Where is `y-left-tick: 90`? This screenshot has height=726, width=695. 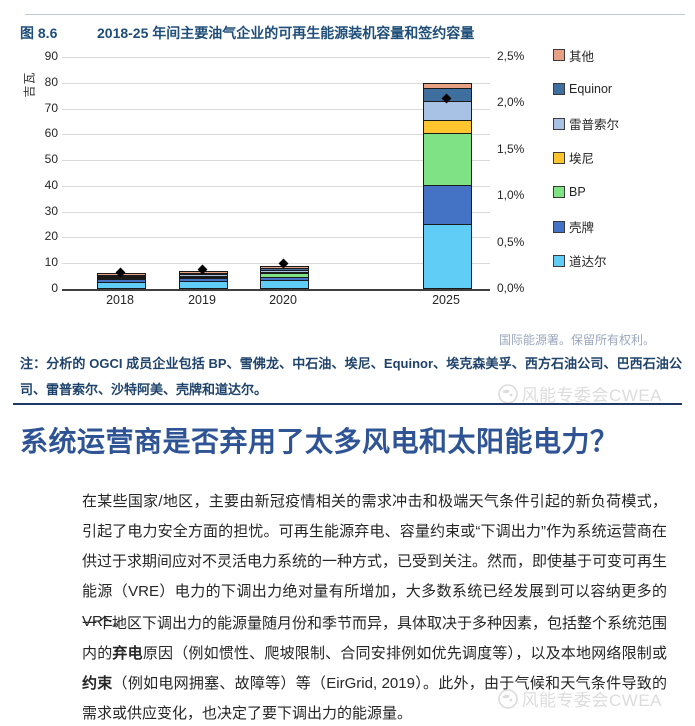
y-left-tick: 90 is located at coordinates (51, 56).